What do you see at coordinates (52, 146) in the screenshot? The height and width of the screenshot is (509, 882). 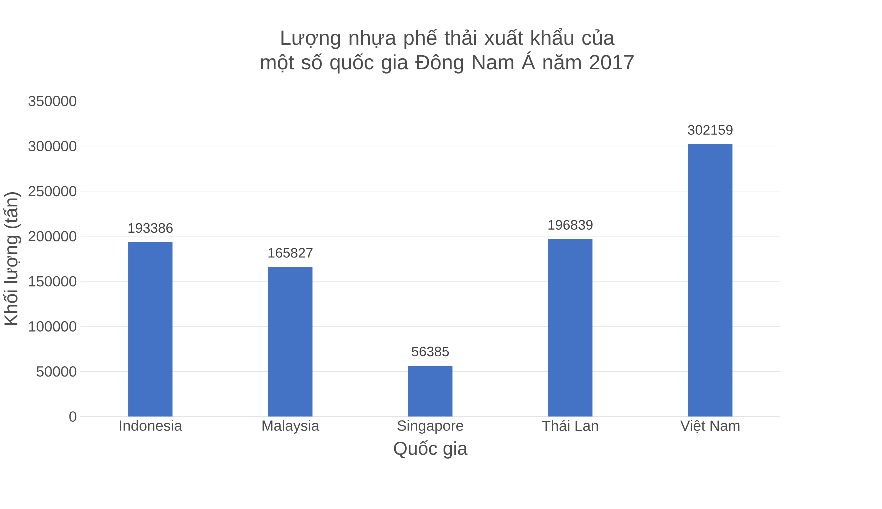 I see `y-tick-label: 300000` at bounding box center [52, 146].